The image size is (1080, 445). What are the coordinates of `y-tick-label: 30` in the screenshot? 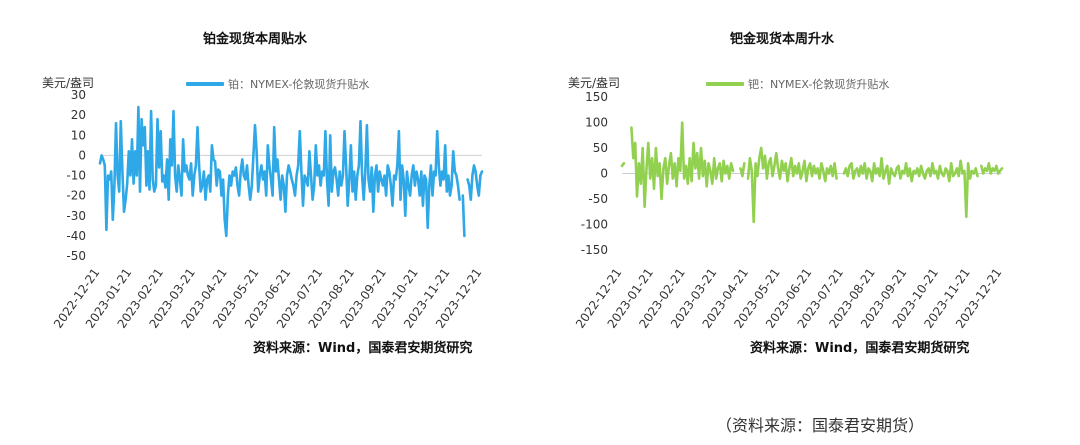 It's located at (78, 95).